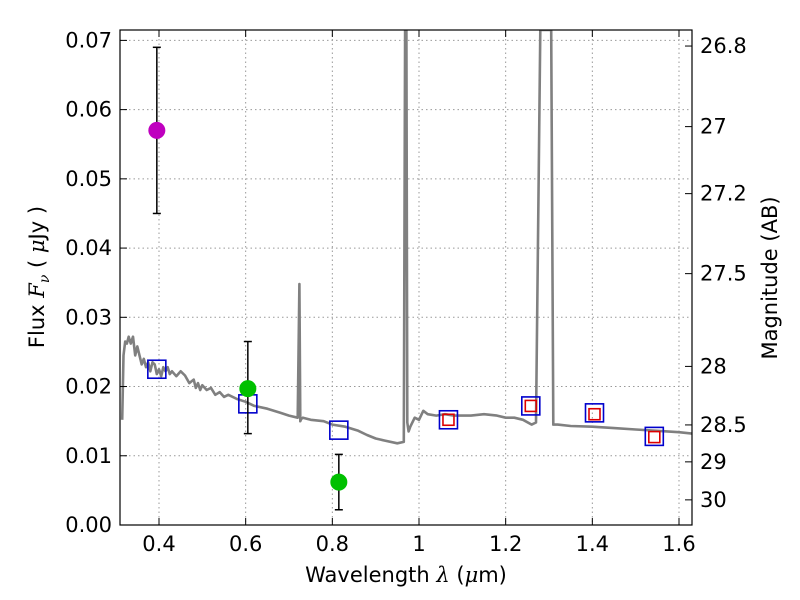 The width and height of the screenshot is (800, 600). What do you see at coordinates (88, 248) in the screenshot?
I see `y-tick-label: 0.04` at bounding box center [88, 248].